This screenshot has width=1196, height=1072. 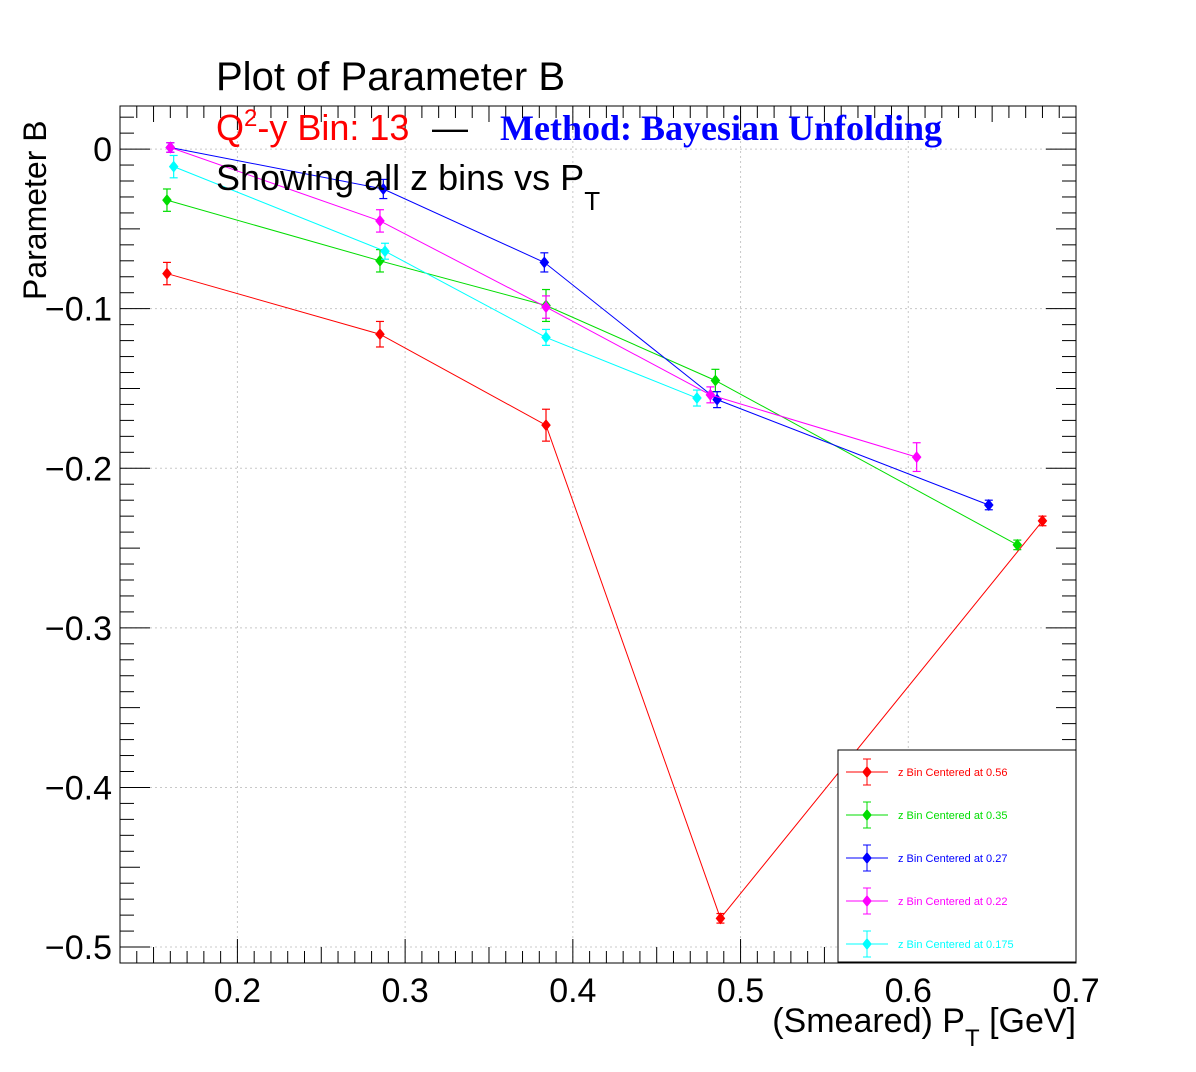 What do you see at coordinates (312, 126) in the screenshot?
I see `q2-bin-label: Q2-y Bin: 13` at bounding box center [312, 126].